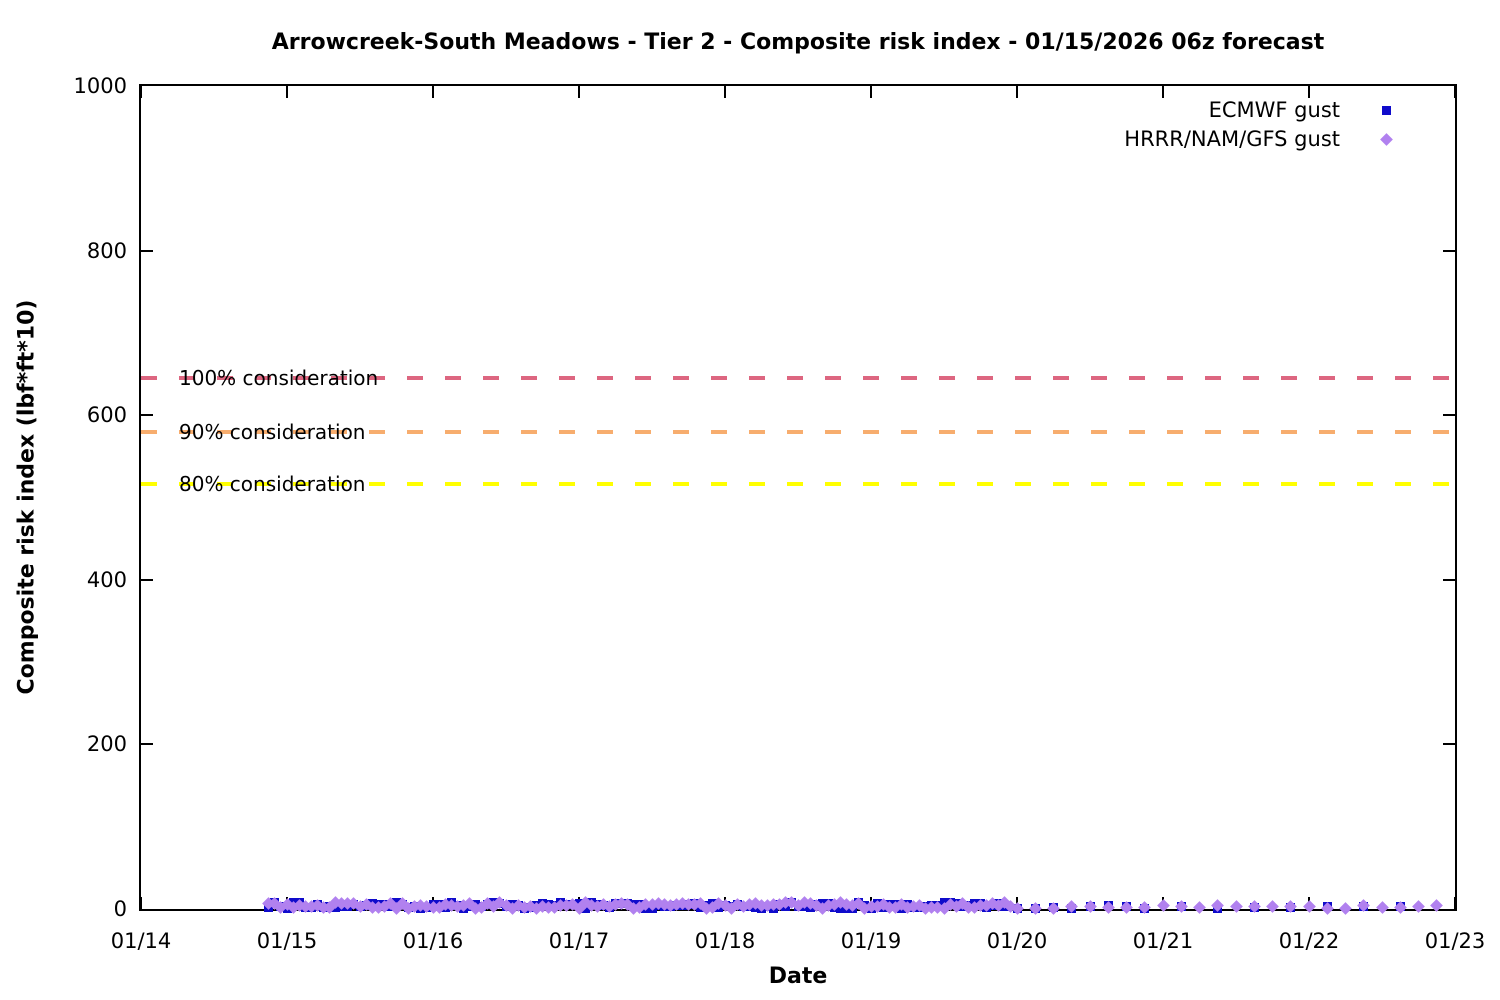  What do you see at coordinates (106, 415) in the screenshot?
I see `y-tick-label: 600` at bounding box center [106, 415].